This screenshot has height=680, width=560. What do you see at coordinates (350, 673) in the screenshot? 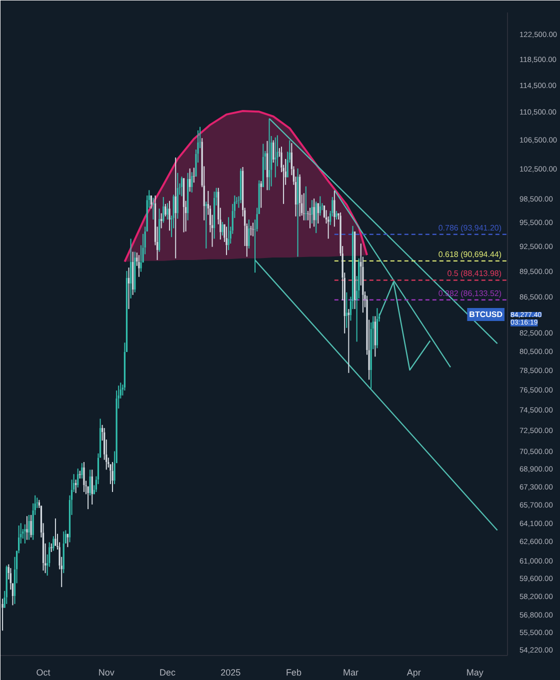
I see `x-tick-label: Mar` at bounding box center [350, 673].